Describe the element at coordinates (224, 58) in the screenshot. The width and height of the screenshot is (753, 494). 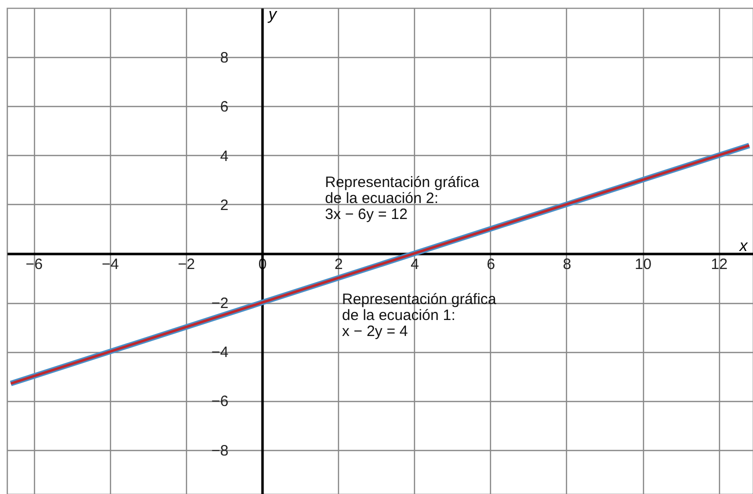
I see `y-tick-label: 8` at that location.